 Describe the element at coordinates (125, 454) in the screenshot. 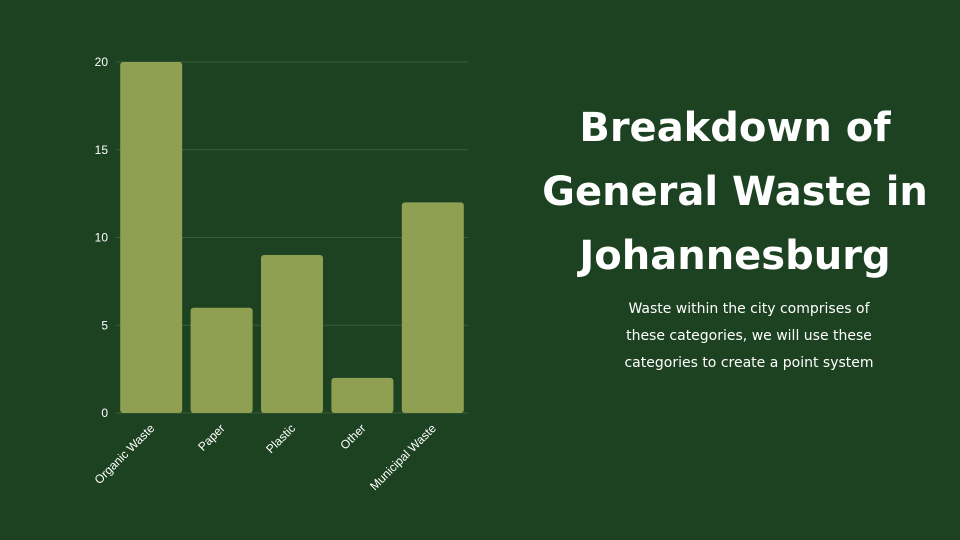

I see `x-tick-label: Organic Waste` at that location.